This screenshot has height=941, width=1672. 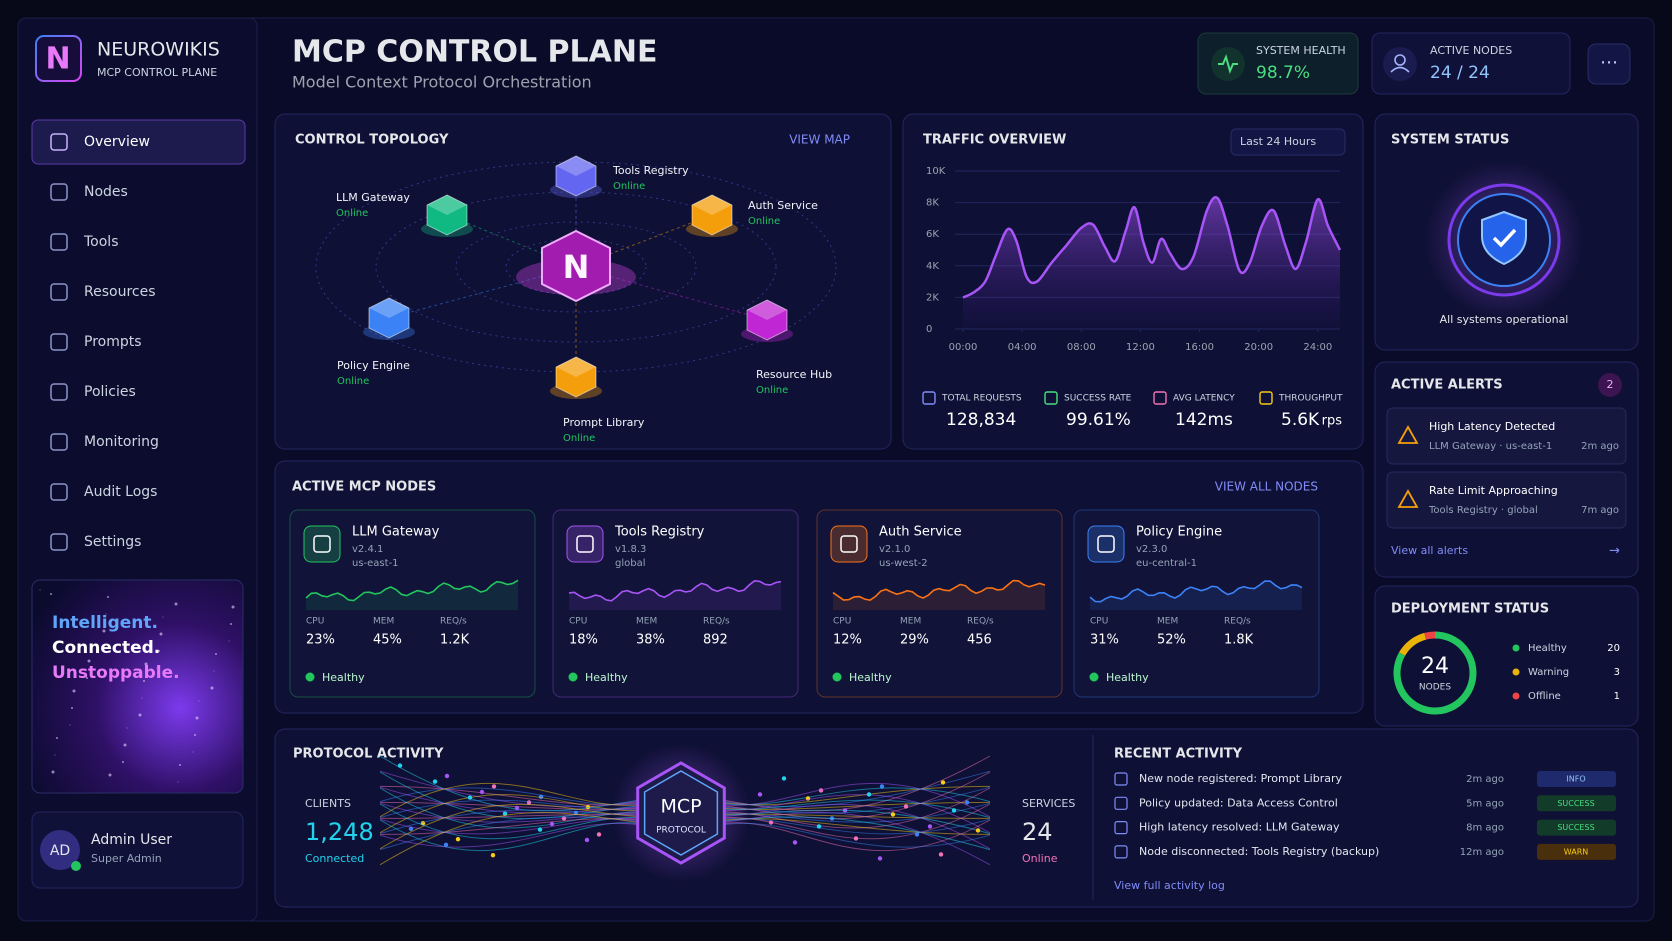 What do you see at coordinates (1266, 487) in the screenshot?
I see `view-nodes-link: VIEW ALL NODES` at bounding box center [1266, 487].